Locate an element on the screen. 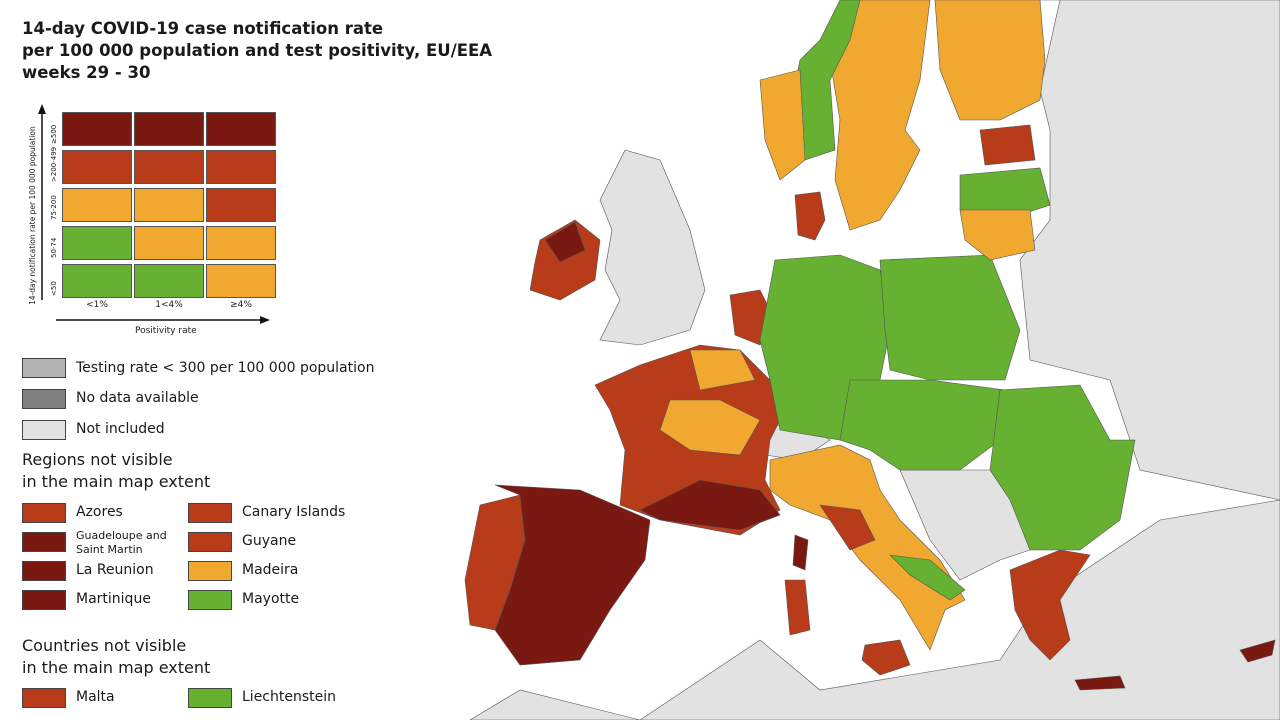 The width and height of the screenshot is (1280, 720). map-region-norway-north is located at coordinates (825, 80).